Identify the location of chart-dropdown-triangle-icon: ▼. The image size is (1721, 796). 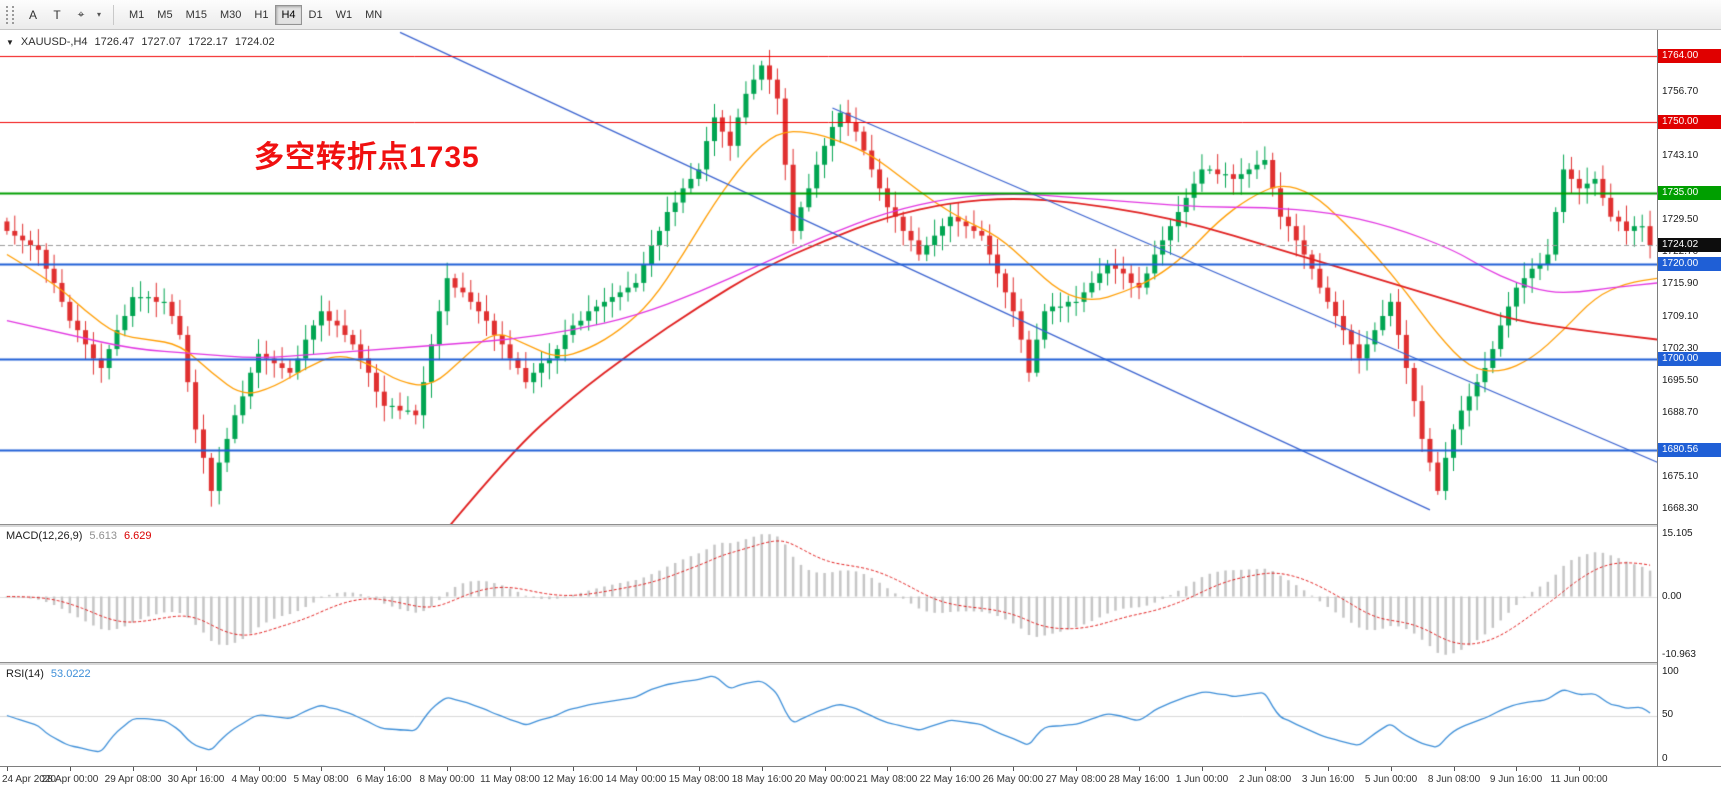
(10, 42).